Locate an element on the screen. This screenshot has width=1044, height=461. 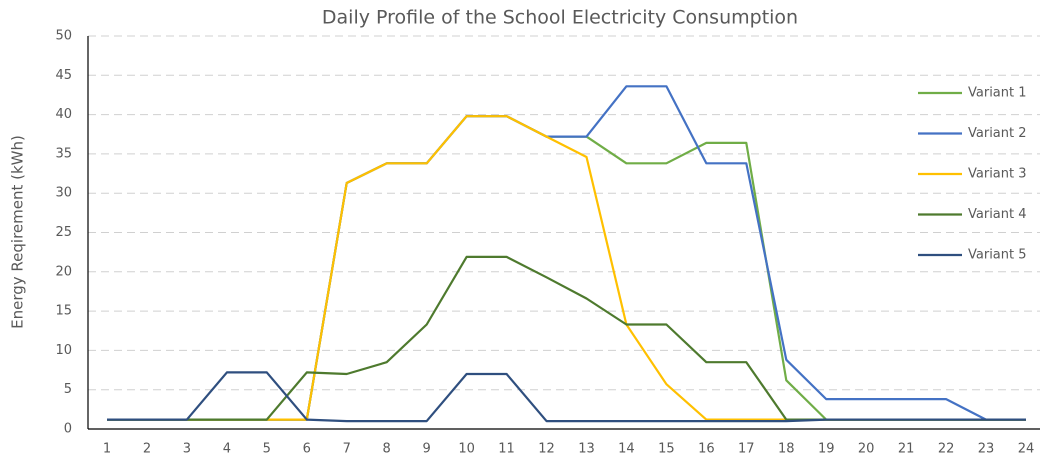
x-tick-label: 3 is located at coordinates (187, 449).